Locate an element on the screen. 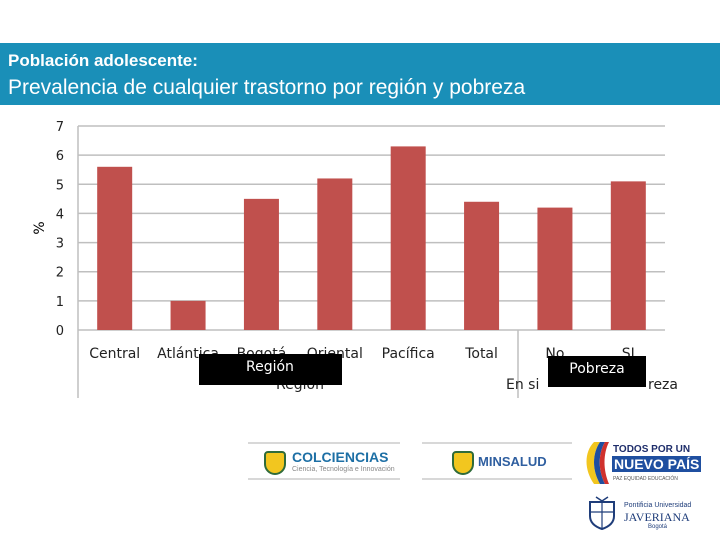  minsalud-name: MINSALUD is located at coordinates (512, 461).